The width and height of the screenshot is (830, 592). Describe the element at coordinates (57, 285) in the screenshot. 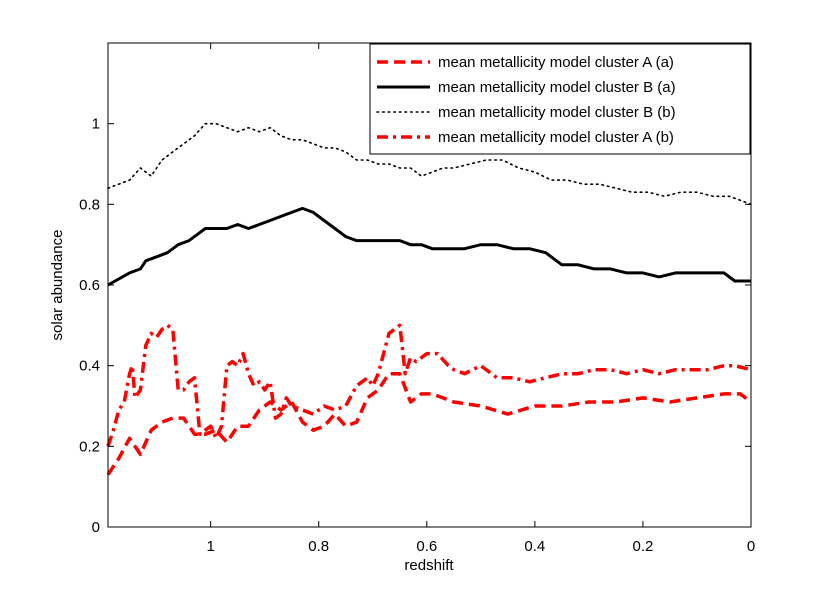

I see `y-axis-label: solar abundance` at that location.